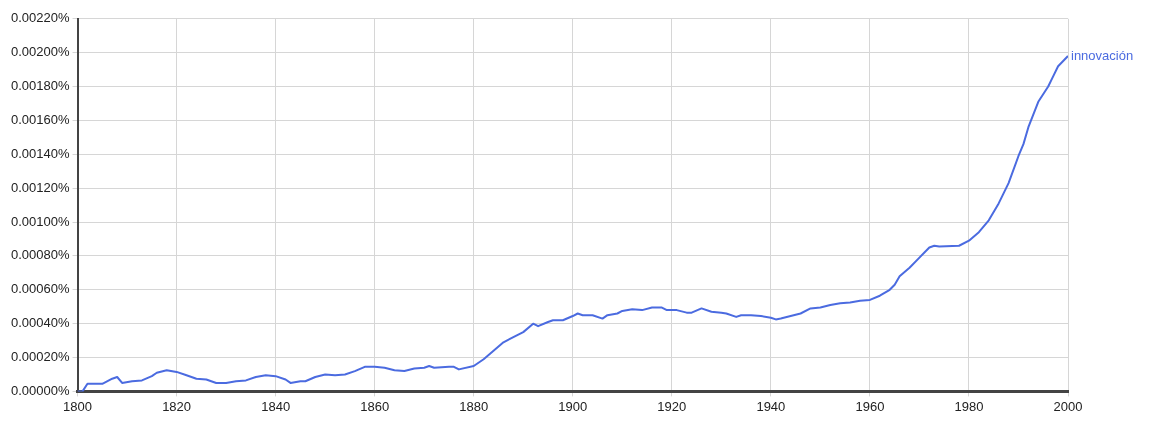 Image resolution: width=1161 pixels, height=427 pixels. I want to click on x-tick-label: 1920, so click(672, 406).